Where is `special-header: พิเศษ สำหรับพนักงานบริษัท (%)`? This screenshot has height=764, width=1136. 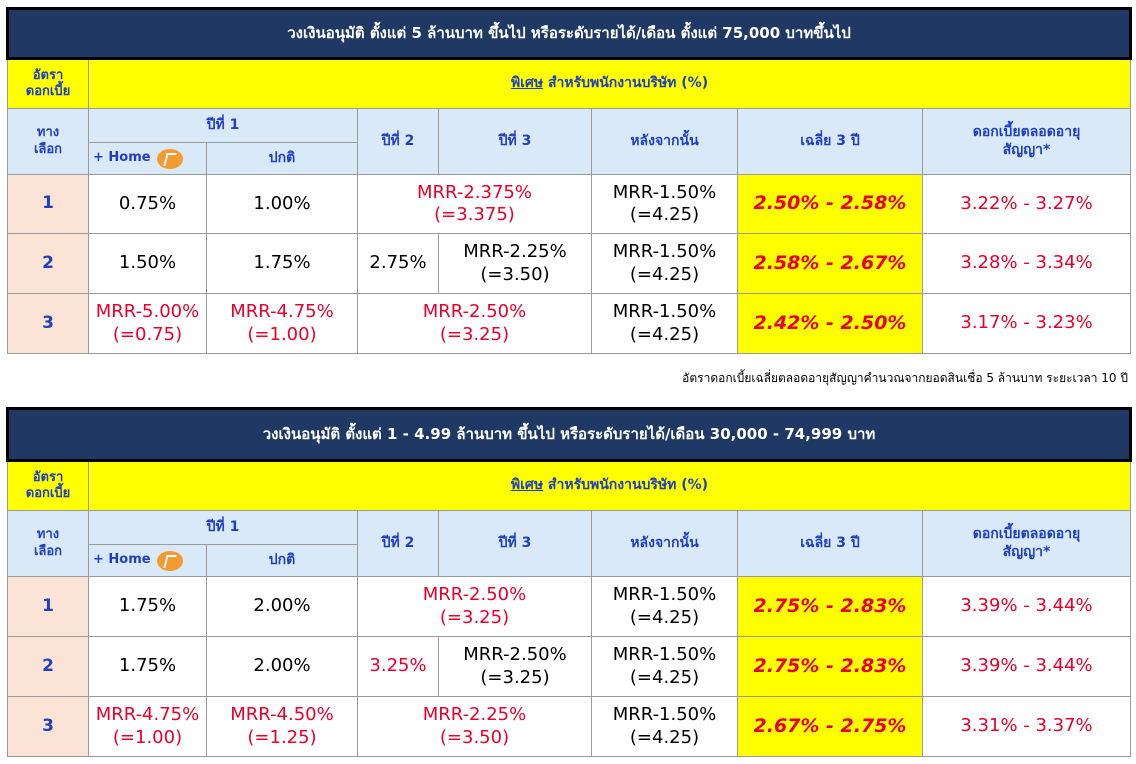
special-header: พิเศษ สำหรับพนักงานบริษัท (%) is located at coordinates (609, 485).